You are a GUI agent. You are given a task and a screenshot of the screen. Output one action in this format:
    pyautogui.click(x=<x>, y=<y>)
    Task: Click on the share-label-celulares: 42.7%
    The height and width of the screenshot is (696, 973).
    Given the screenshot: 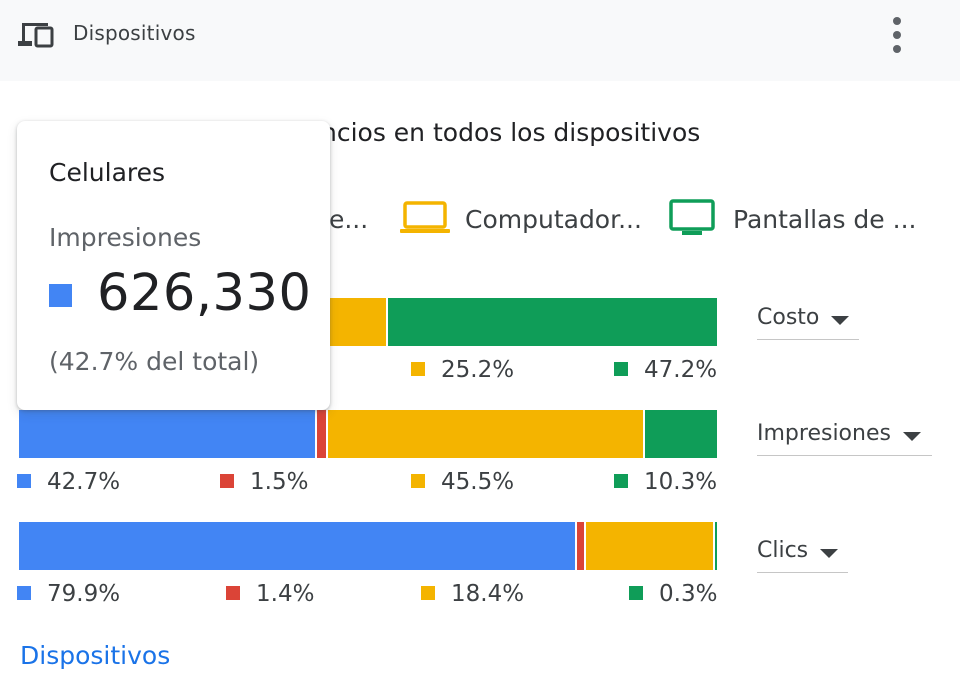 What is the action you would take?
    pyautogui.click(x=68, y=482)
    